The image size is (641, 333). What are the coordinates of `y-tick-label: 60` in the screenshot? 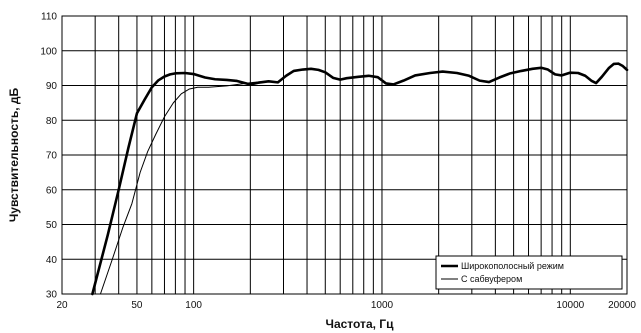 It's located at (52, 190).